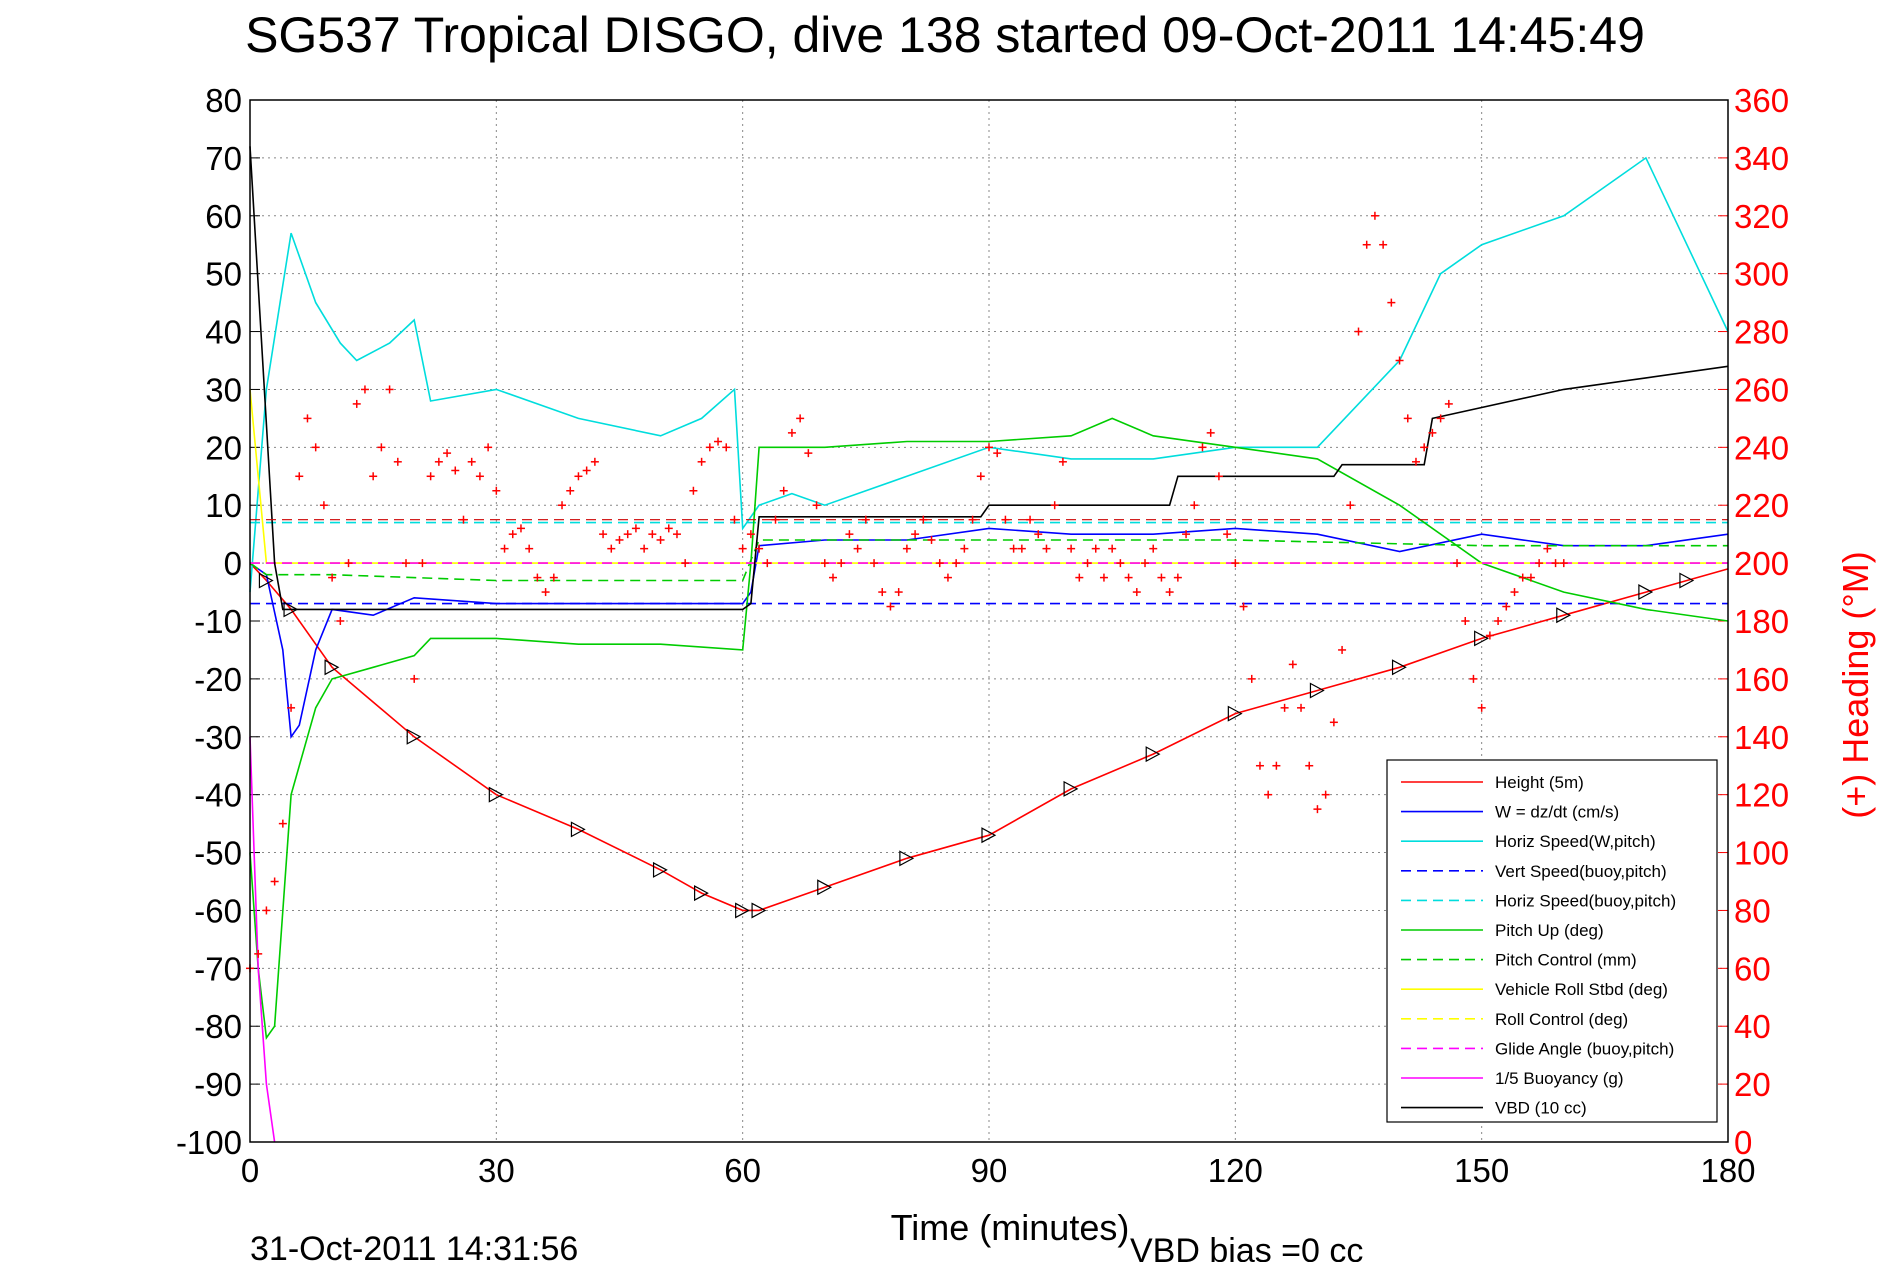 This screenshot has height=1262, width=1891. What do you see at coordinates (1752, 1026) in the screenshot?
I see `y2-tick-label: 40` at bounding box center [1752, 1026].